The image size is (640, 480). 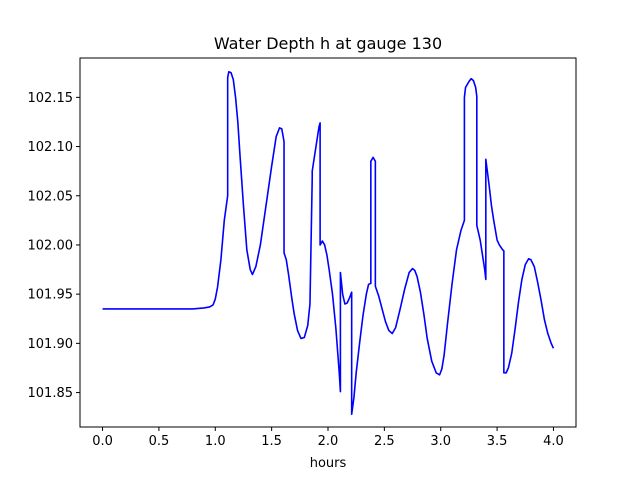 What do you see at coordinates (102, 441) in the screenshot?
I see `x-tick-label: 0.0` at bounding box center [102, 441].